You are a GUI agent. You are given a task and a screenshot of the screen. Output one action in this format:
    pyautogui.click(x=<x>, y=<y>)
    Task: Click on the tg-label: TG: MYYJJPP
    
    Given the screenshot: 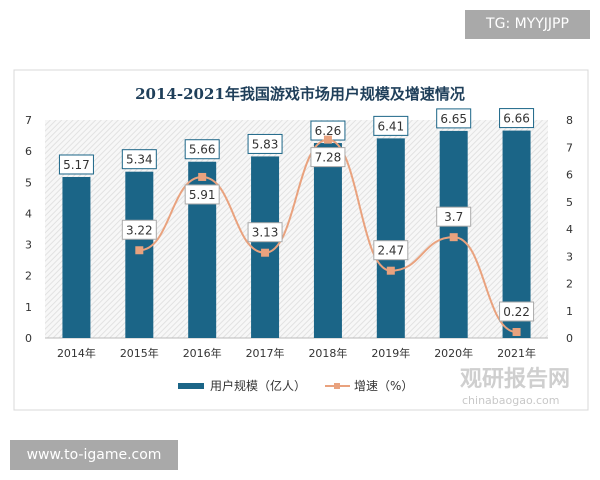 What is the action you would take?
    pyautogui.click(x=527, y=24)
    